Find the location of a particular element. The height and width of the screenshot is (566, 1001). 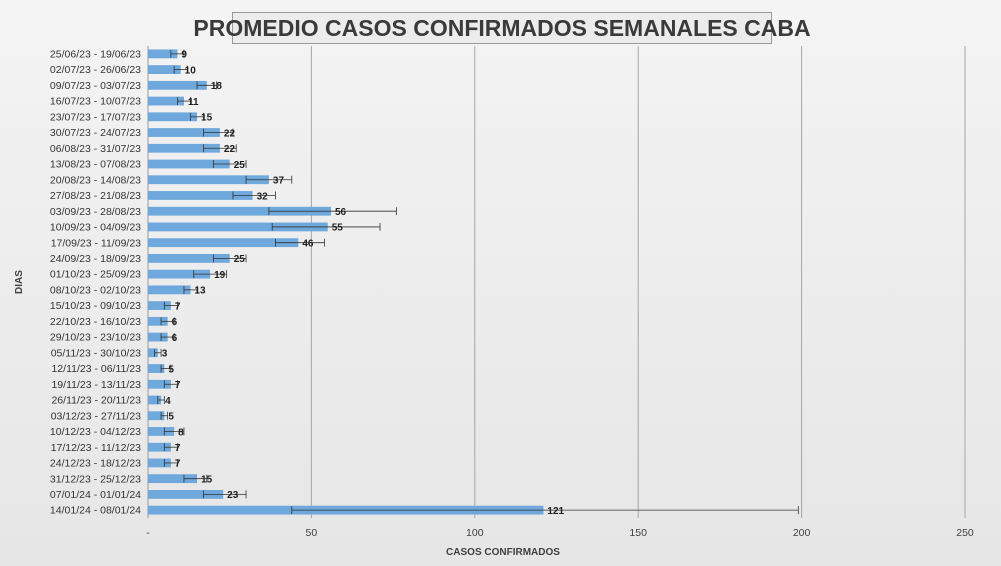

y-tick-label: 17/12/23 - 11/12/23 is located at coordinates (96, 448).